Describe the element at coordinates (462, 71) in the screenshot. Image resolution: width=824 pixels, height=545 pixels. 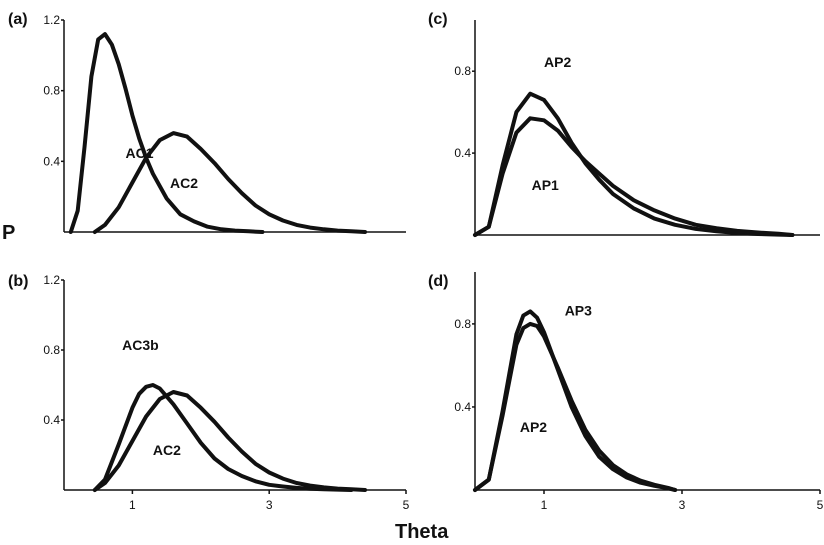
I see `panel-c-y-tick-label: 0.8` at that location.